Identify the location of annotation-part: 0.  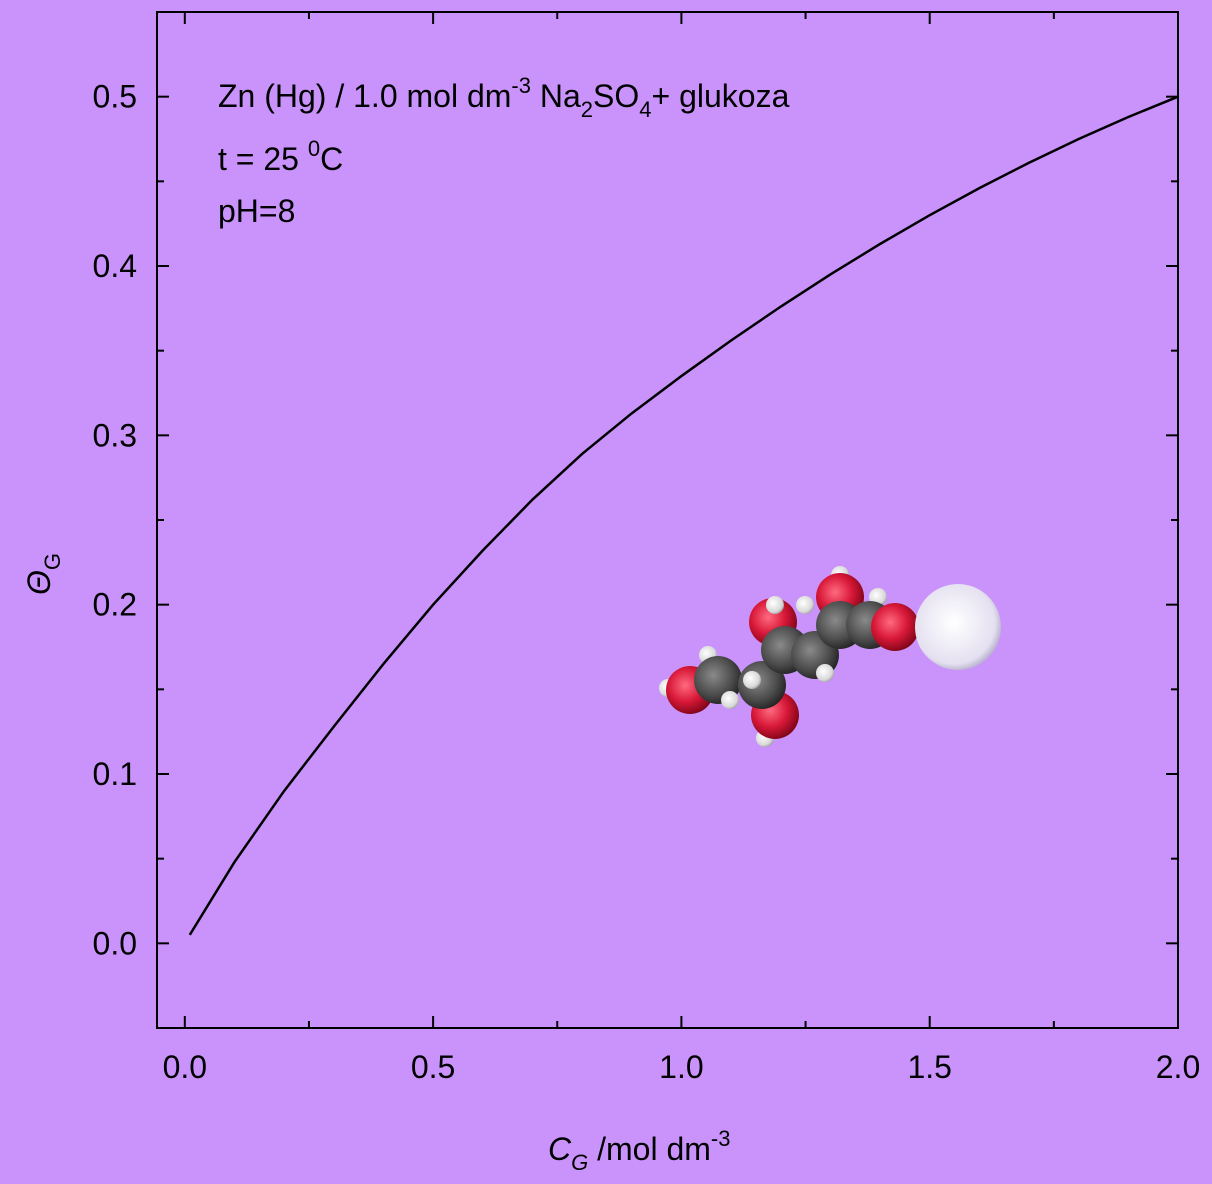
(314, 148).